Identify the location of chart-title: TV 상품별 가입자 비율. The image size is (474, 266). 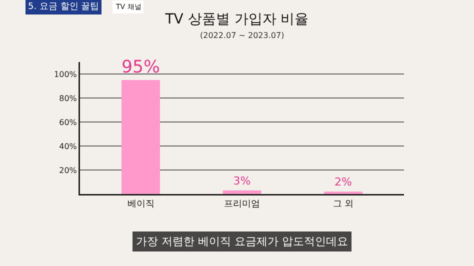
(236, 20).